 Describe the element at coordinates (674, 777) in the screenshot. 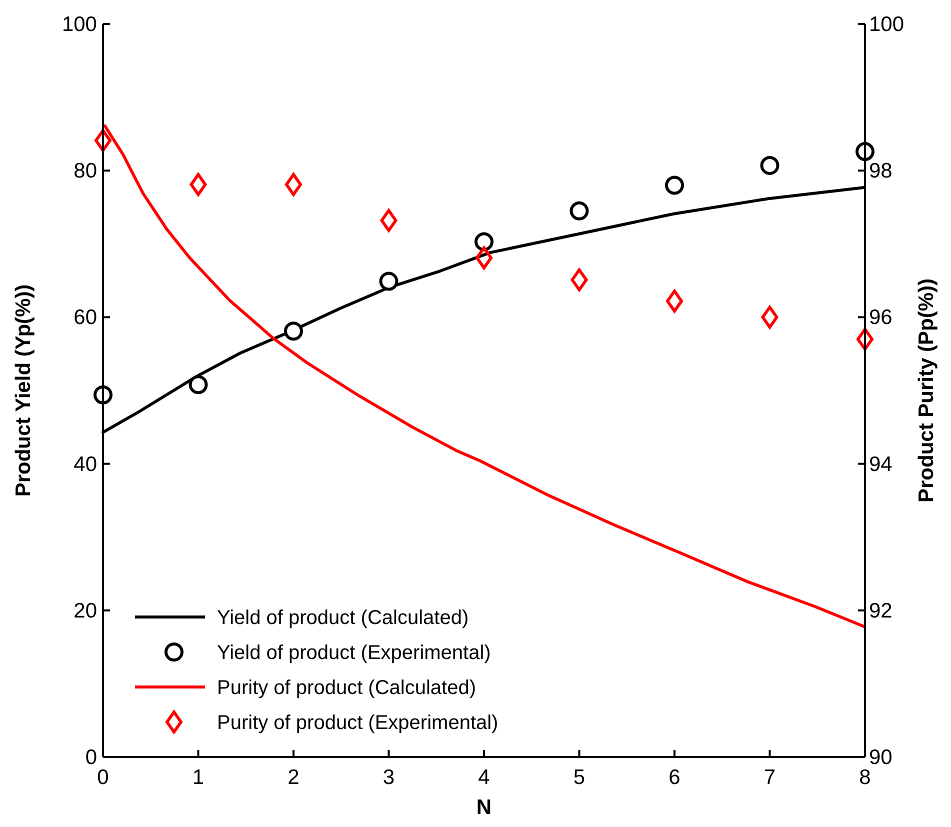

I see `x-tick-label: 6` at that location.